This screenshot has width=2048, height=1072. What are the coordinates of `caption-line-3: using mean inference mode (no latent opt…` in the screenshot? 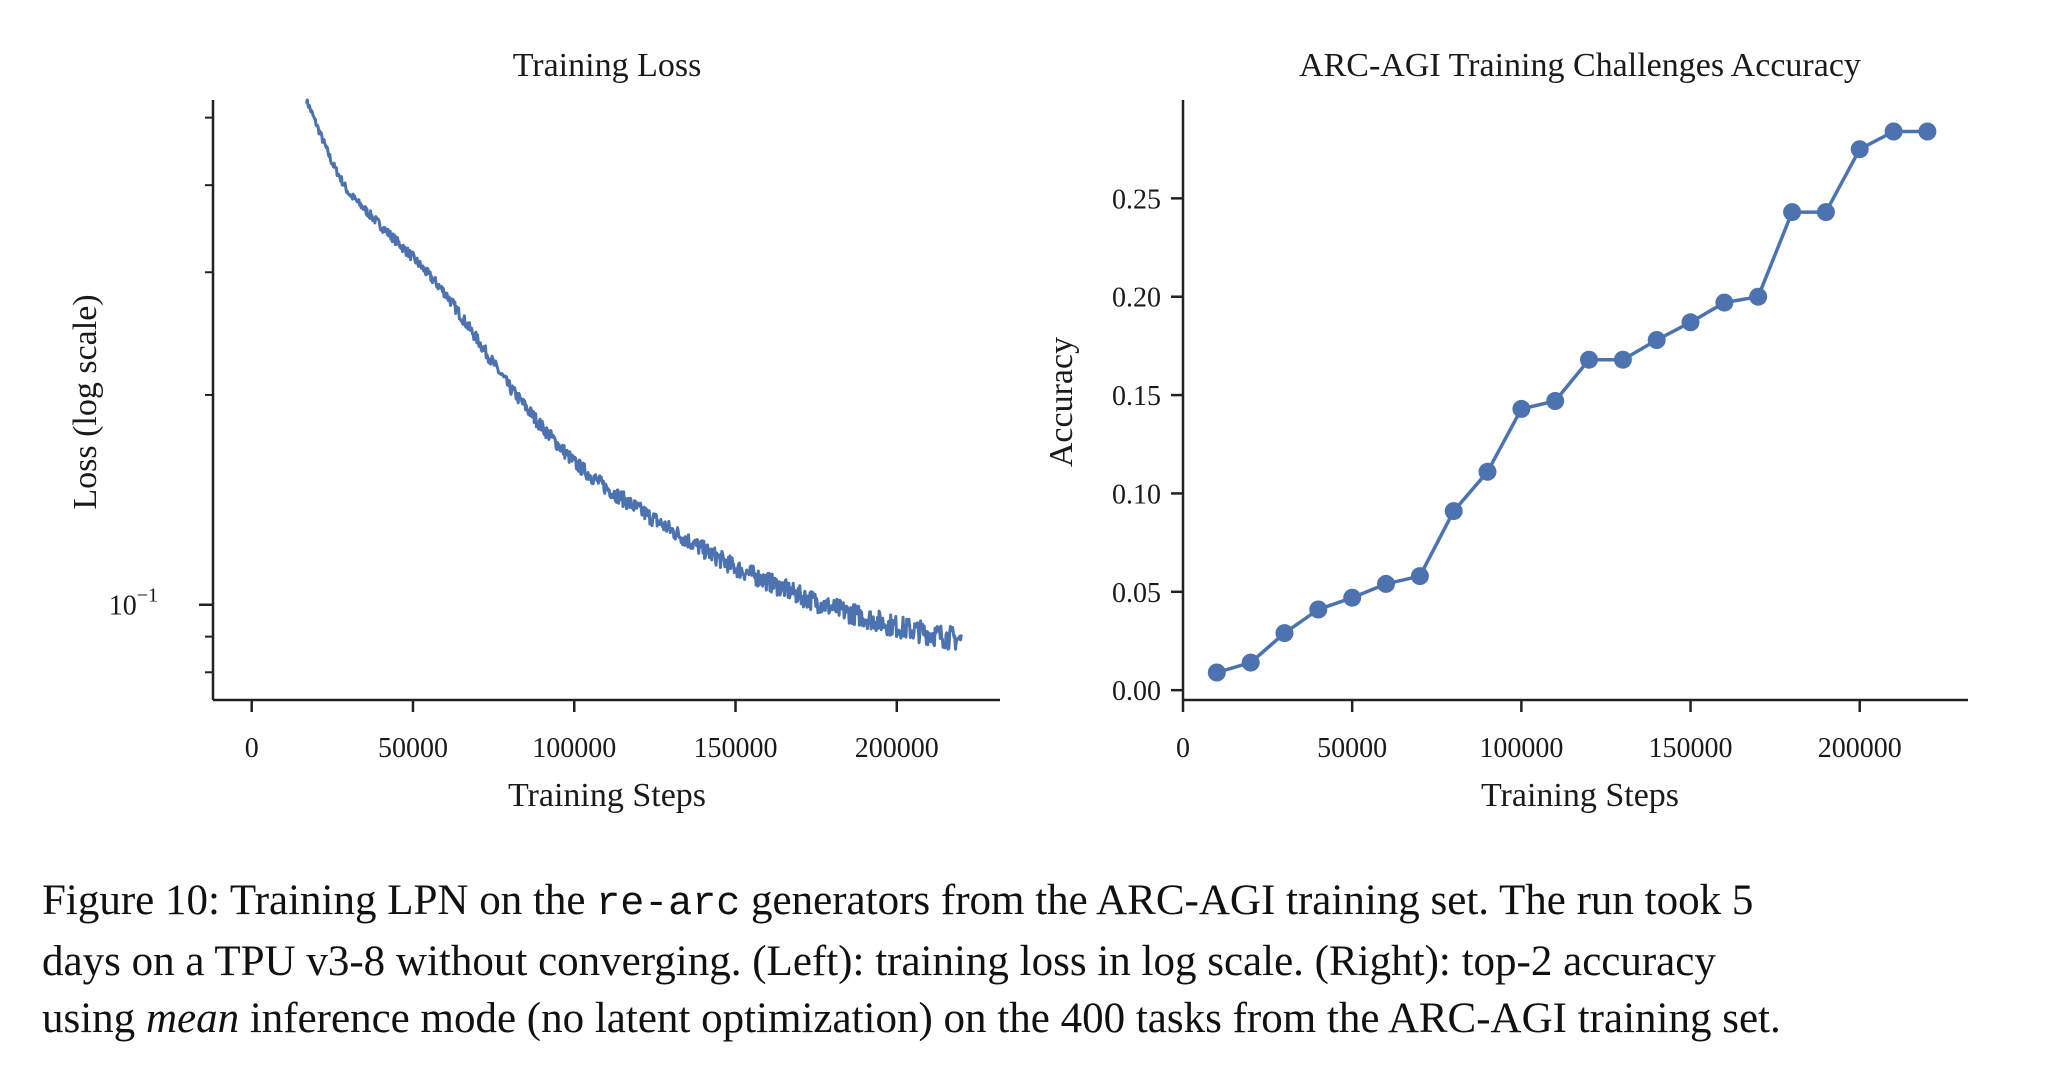 It's located at (1027, 1018).